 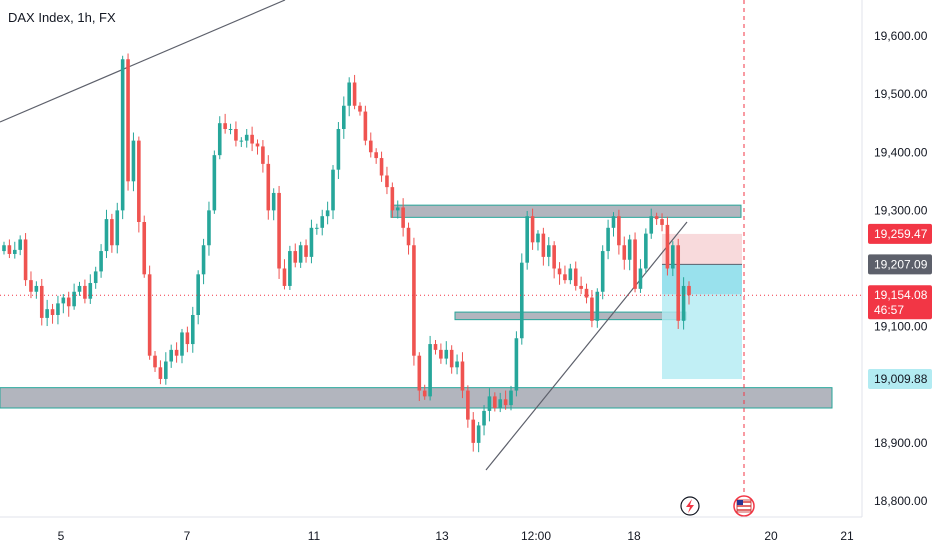 I want to click on us-flag-event-icon, so click(x=744, y=506).